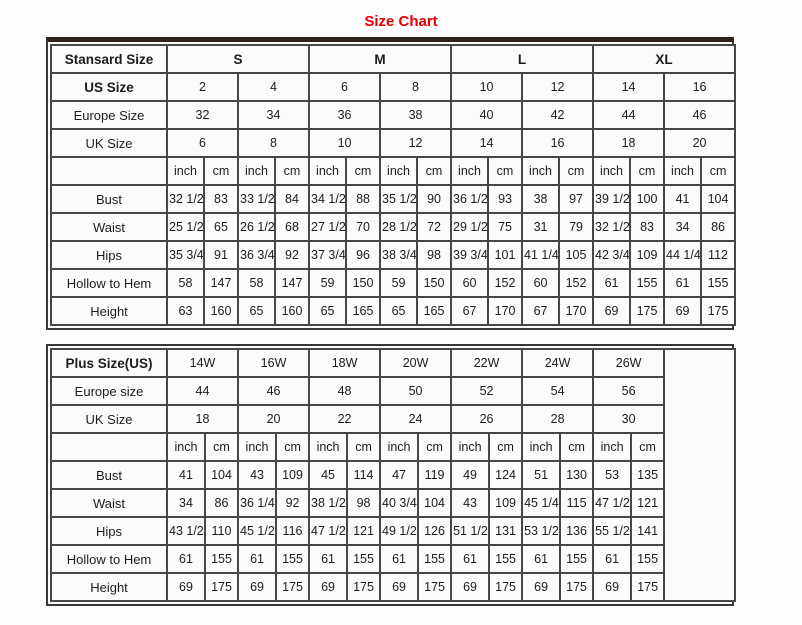  Describe the element at coordinates (541, 255) in the screenshot. I see `value-cell: 41 1/4` at that location.